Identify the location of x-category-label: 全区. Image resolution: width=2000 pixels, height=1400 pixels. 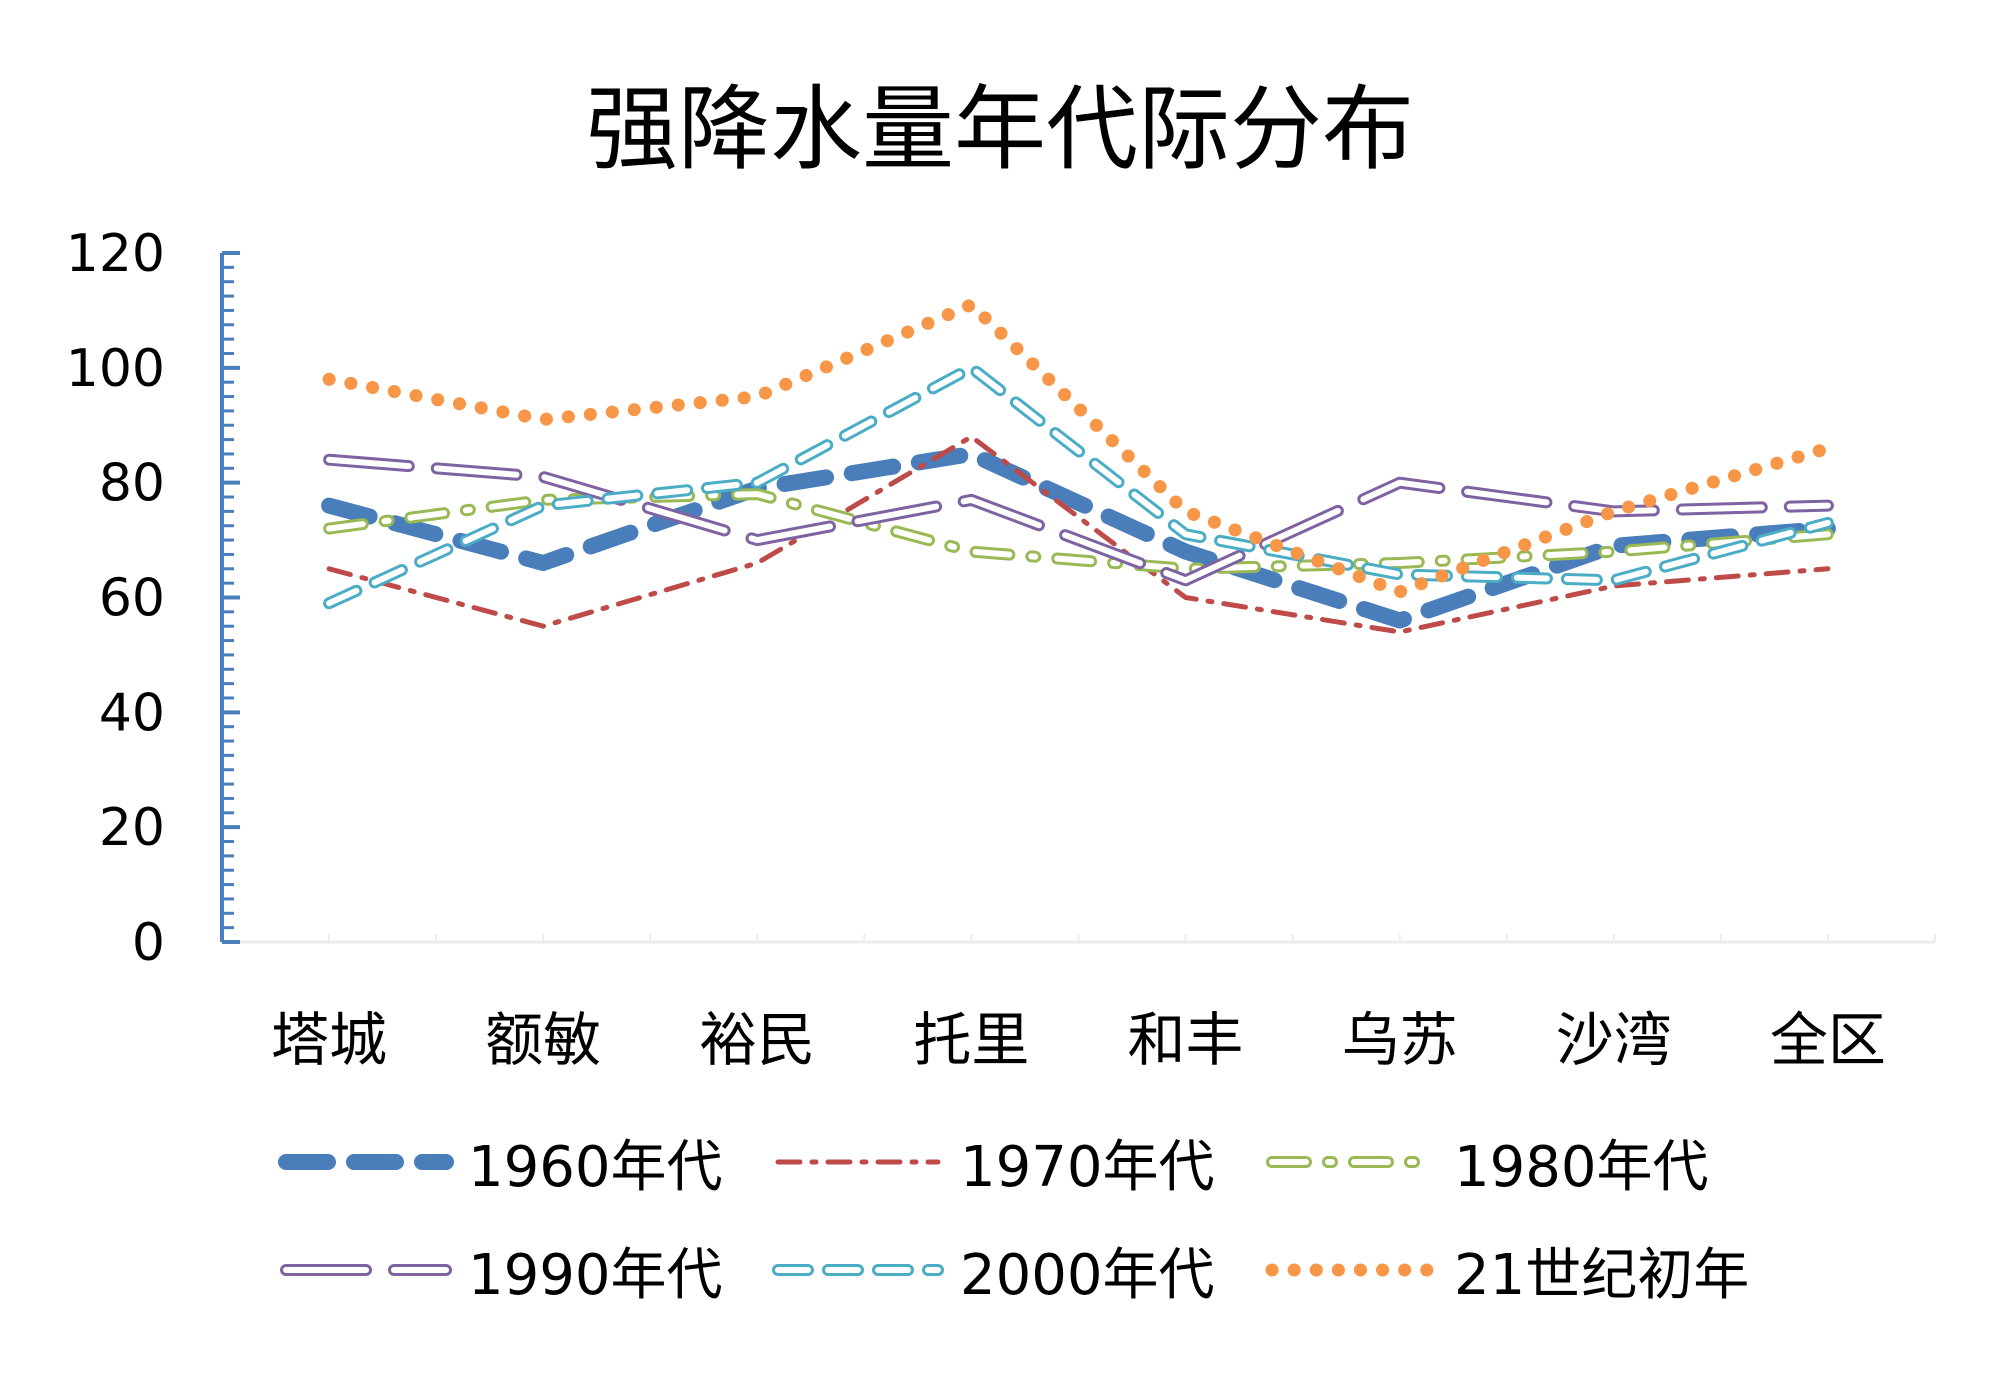
(1828, 1040).